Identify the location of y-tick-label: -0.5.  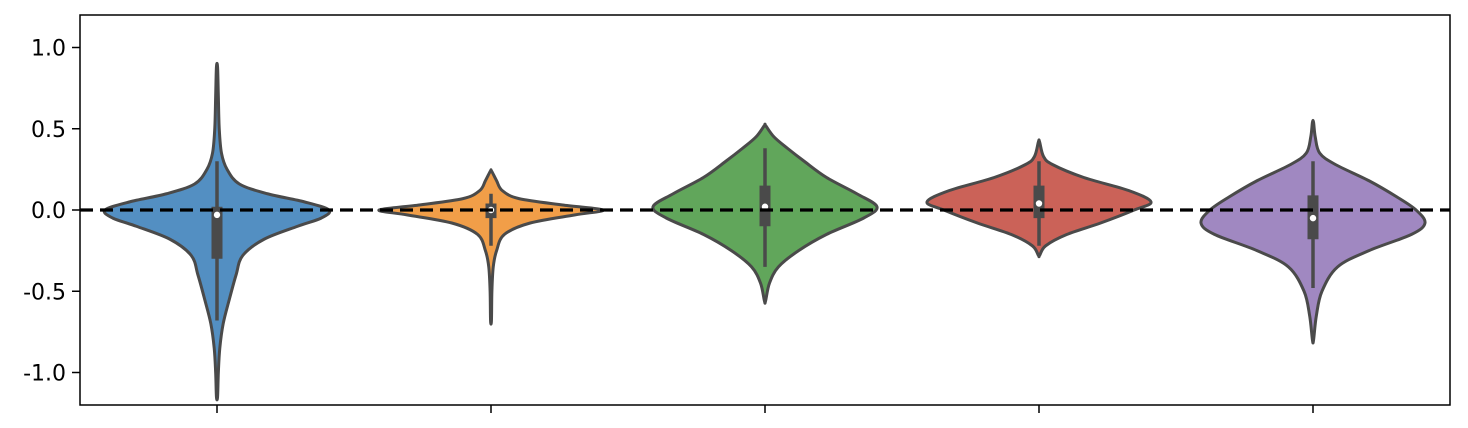
(44, 292).